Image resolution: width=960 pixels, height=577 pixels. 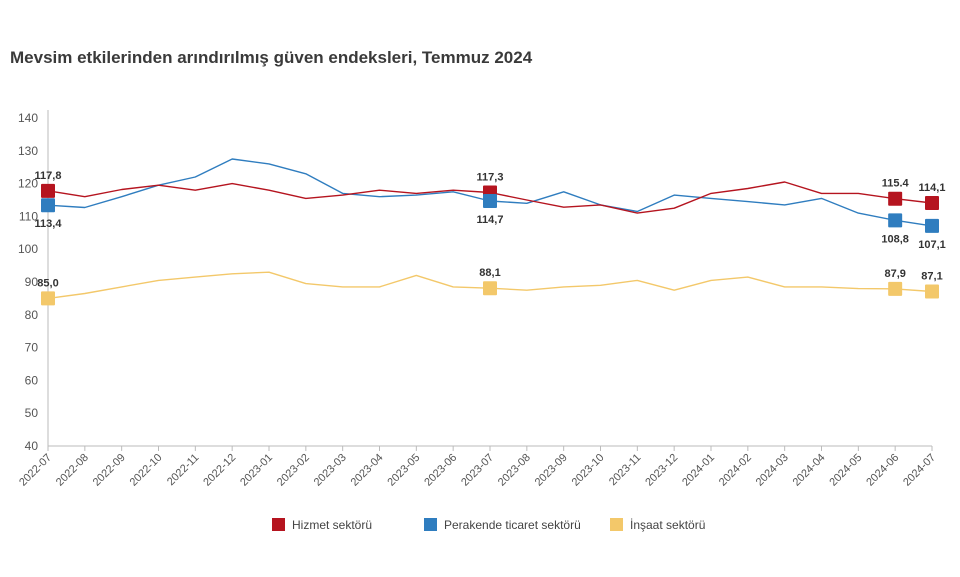 I want to click on x-tick-label: 2024-06, so click(x=882, y=470).